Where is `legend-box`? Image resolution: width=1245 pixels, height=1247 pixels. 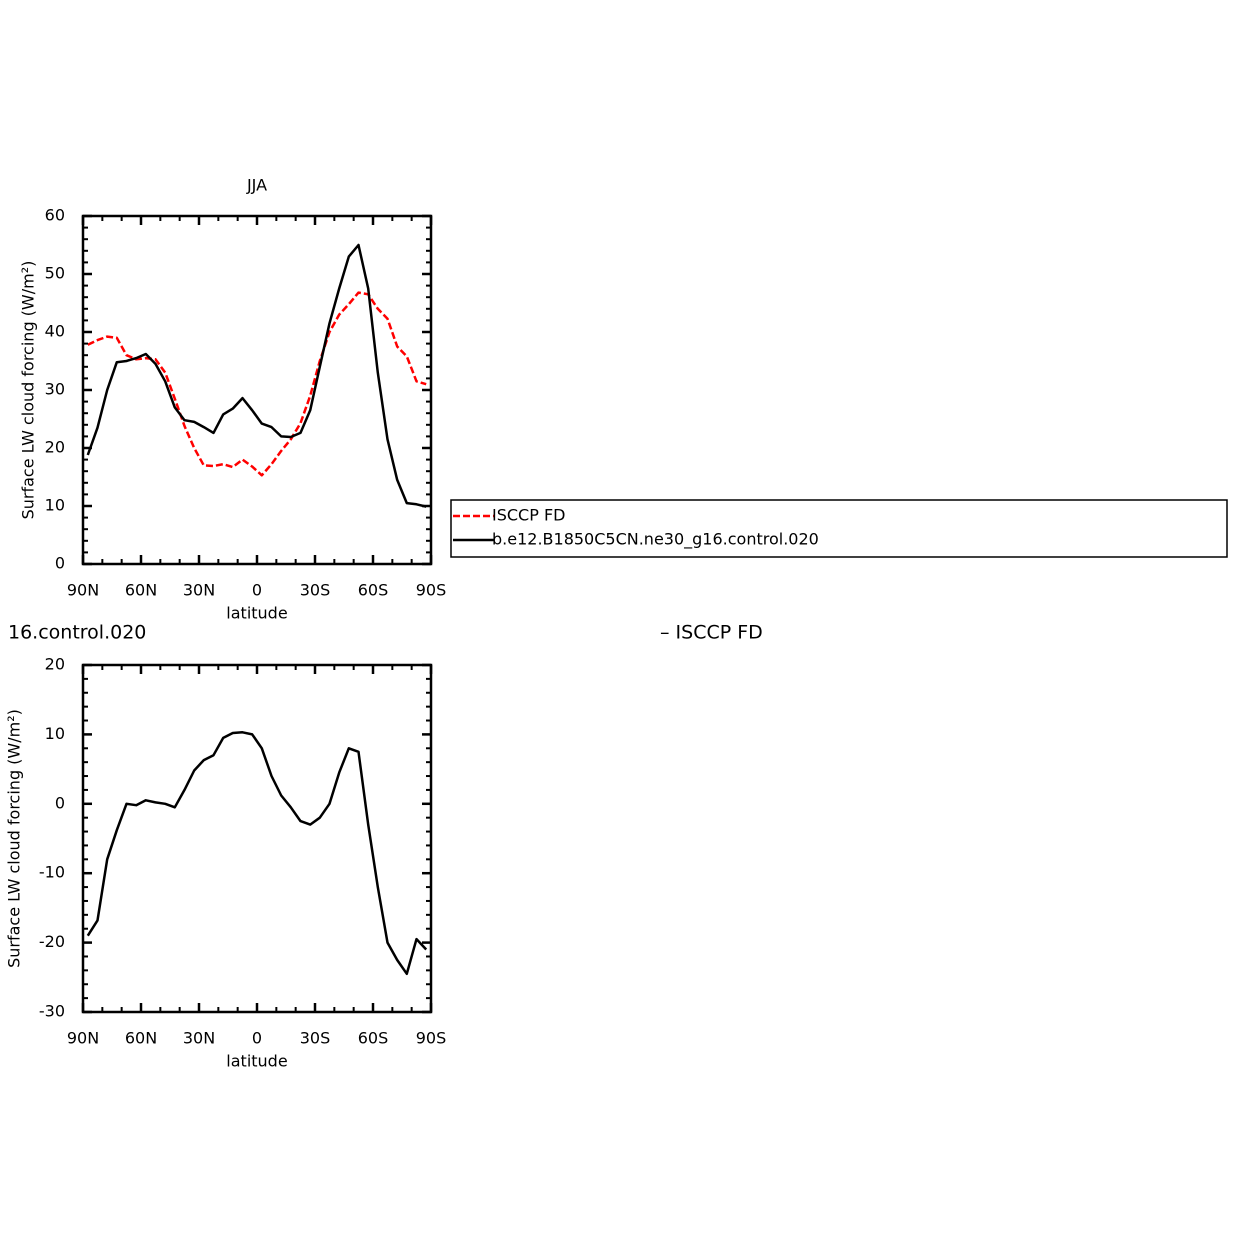 legend-box is located at coordinates (839, 528).